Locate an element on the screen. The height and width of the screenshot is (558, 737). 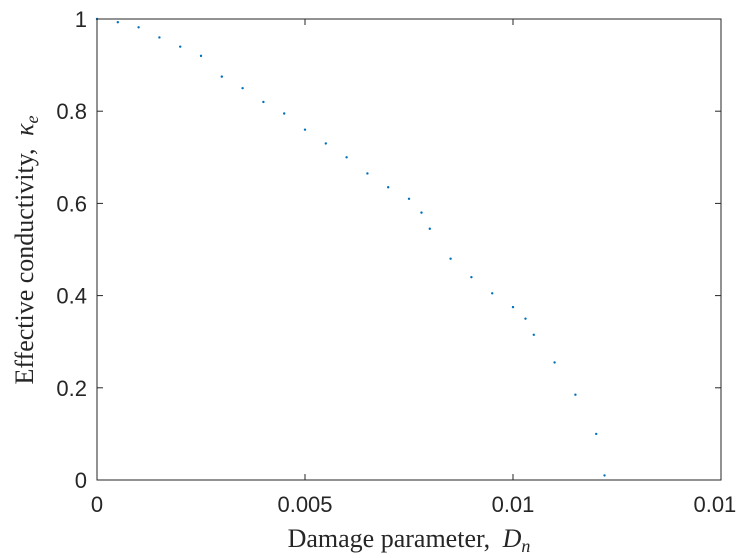
x-axis-label: Damage parameter, Dn is located at coordinates (409, 540).